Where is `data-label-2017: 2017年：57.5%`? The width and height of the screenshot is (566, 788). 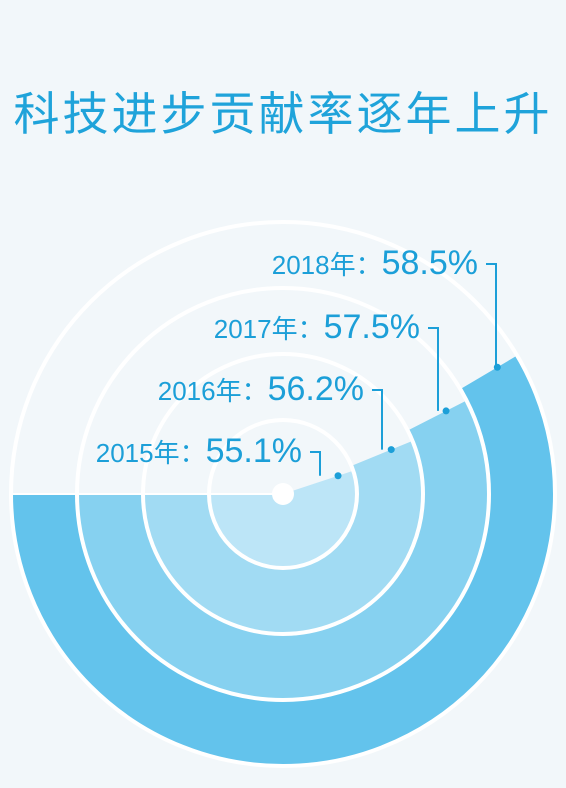
data-label-2017: 2017年：57.5% is located at coordinates (317, 327).